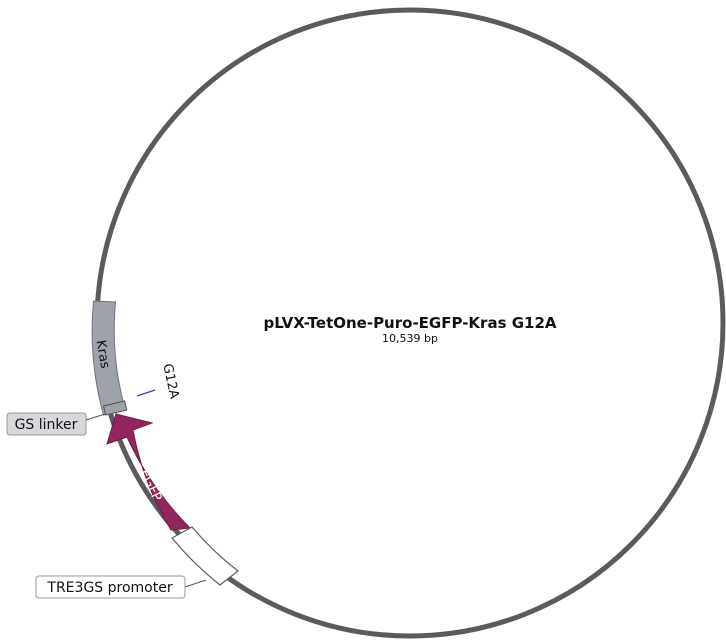 The image size is (726, 642). I want to click on tre3gs-callout-box, so click(110, 587).